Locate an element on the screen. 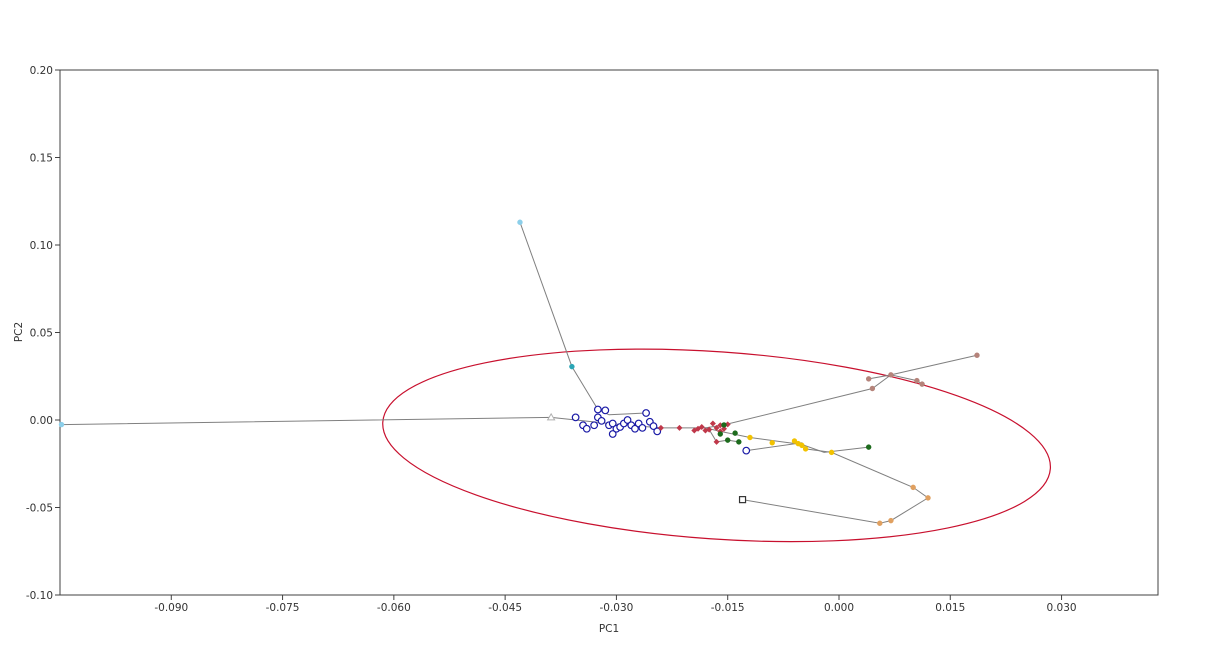 The width and height of the screenshot is (1218, 669). y-tick-label: 0.15 is located at coordinates (41, 159).